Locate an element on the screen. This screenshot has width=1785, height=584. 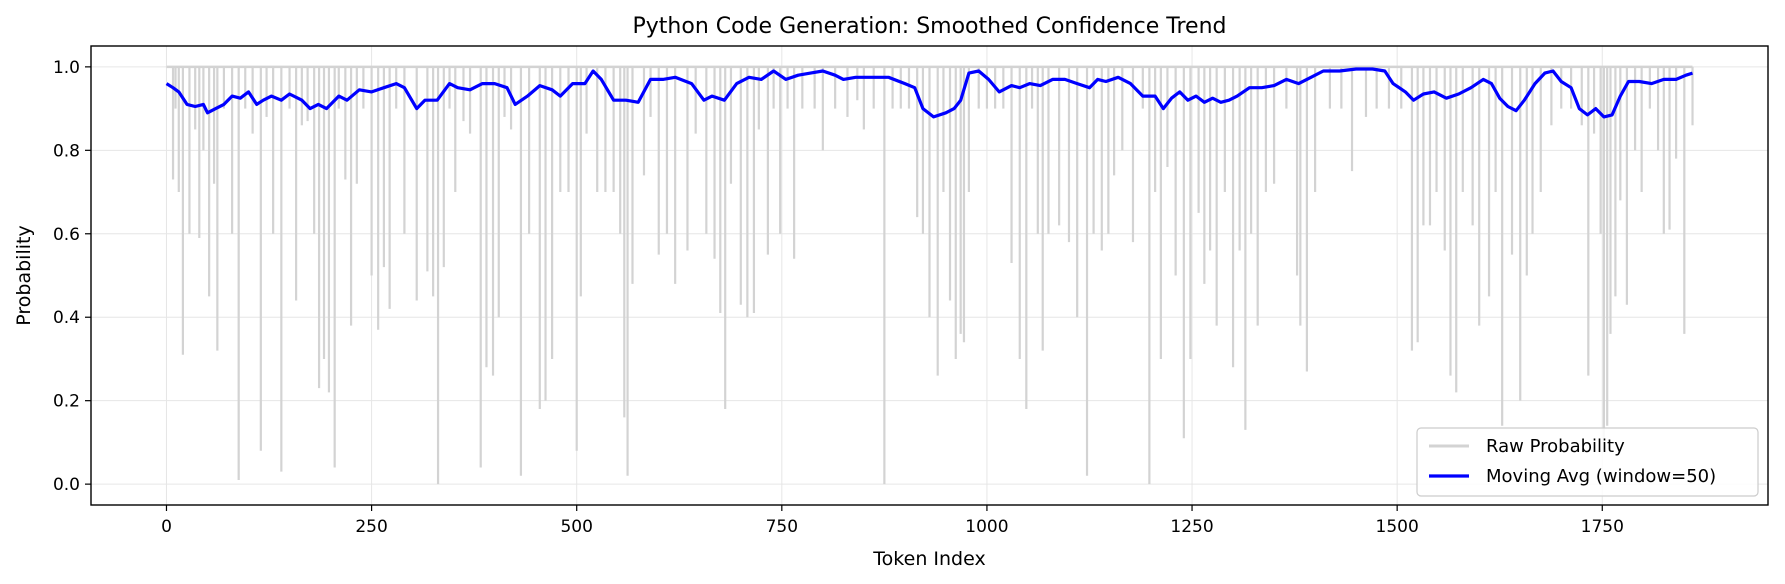
x-tick-label: 1750 is located at coordinates (1602, 527).